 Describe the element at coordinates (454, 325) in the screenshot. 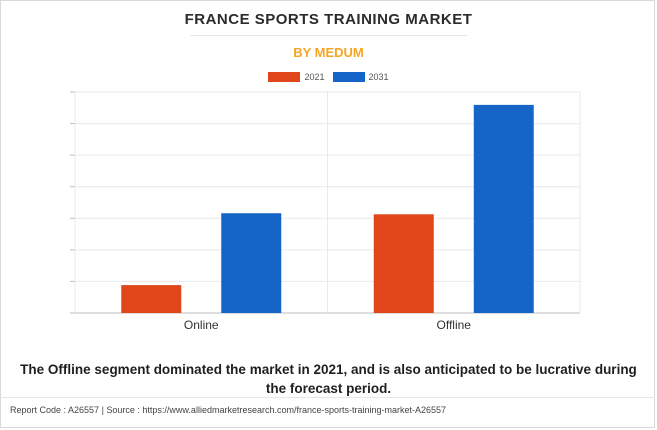

I see `x-tick-label-offline: Offline` at that location.